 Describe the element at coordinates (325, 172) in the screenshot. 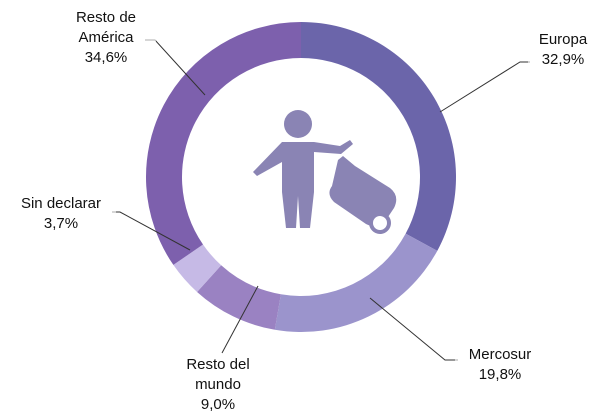

I see `traveler-icon` at that location.